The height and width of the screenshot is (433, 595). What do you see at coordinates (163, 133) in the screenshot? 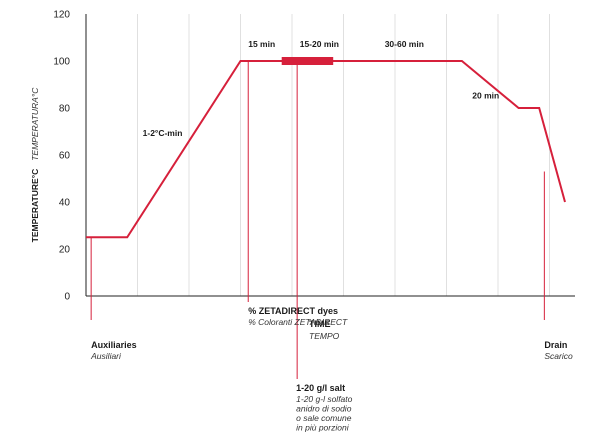
I see `segment-label: 1-2°C-min` at bounding box center [163, 133].